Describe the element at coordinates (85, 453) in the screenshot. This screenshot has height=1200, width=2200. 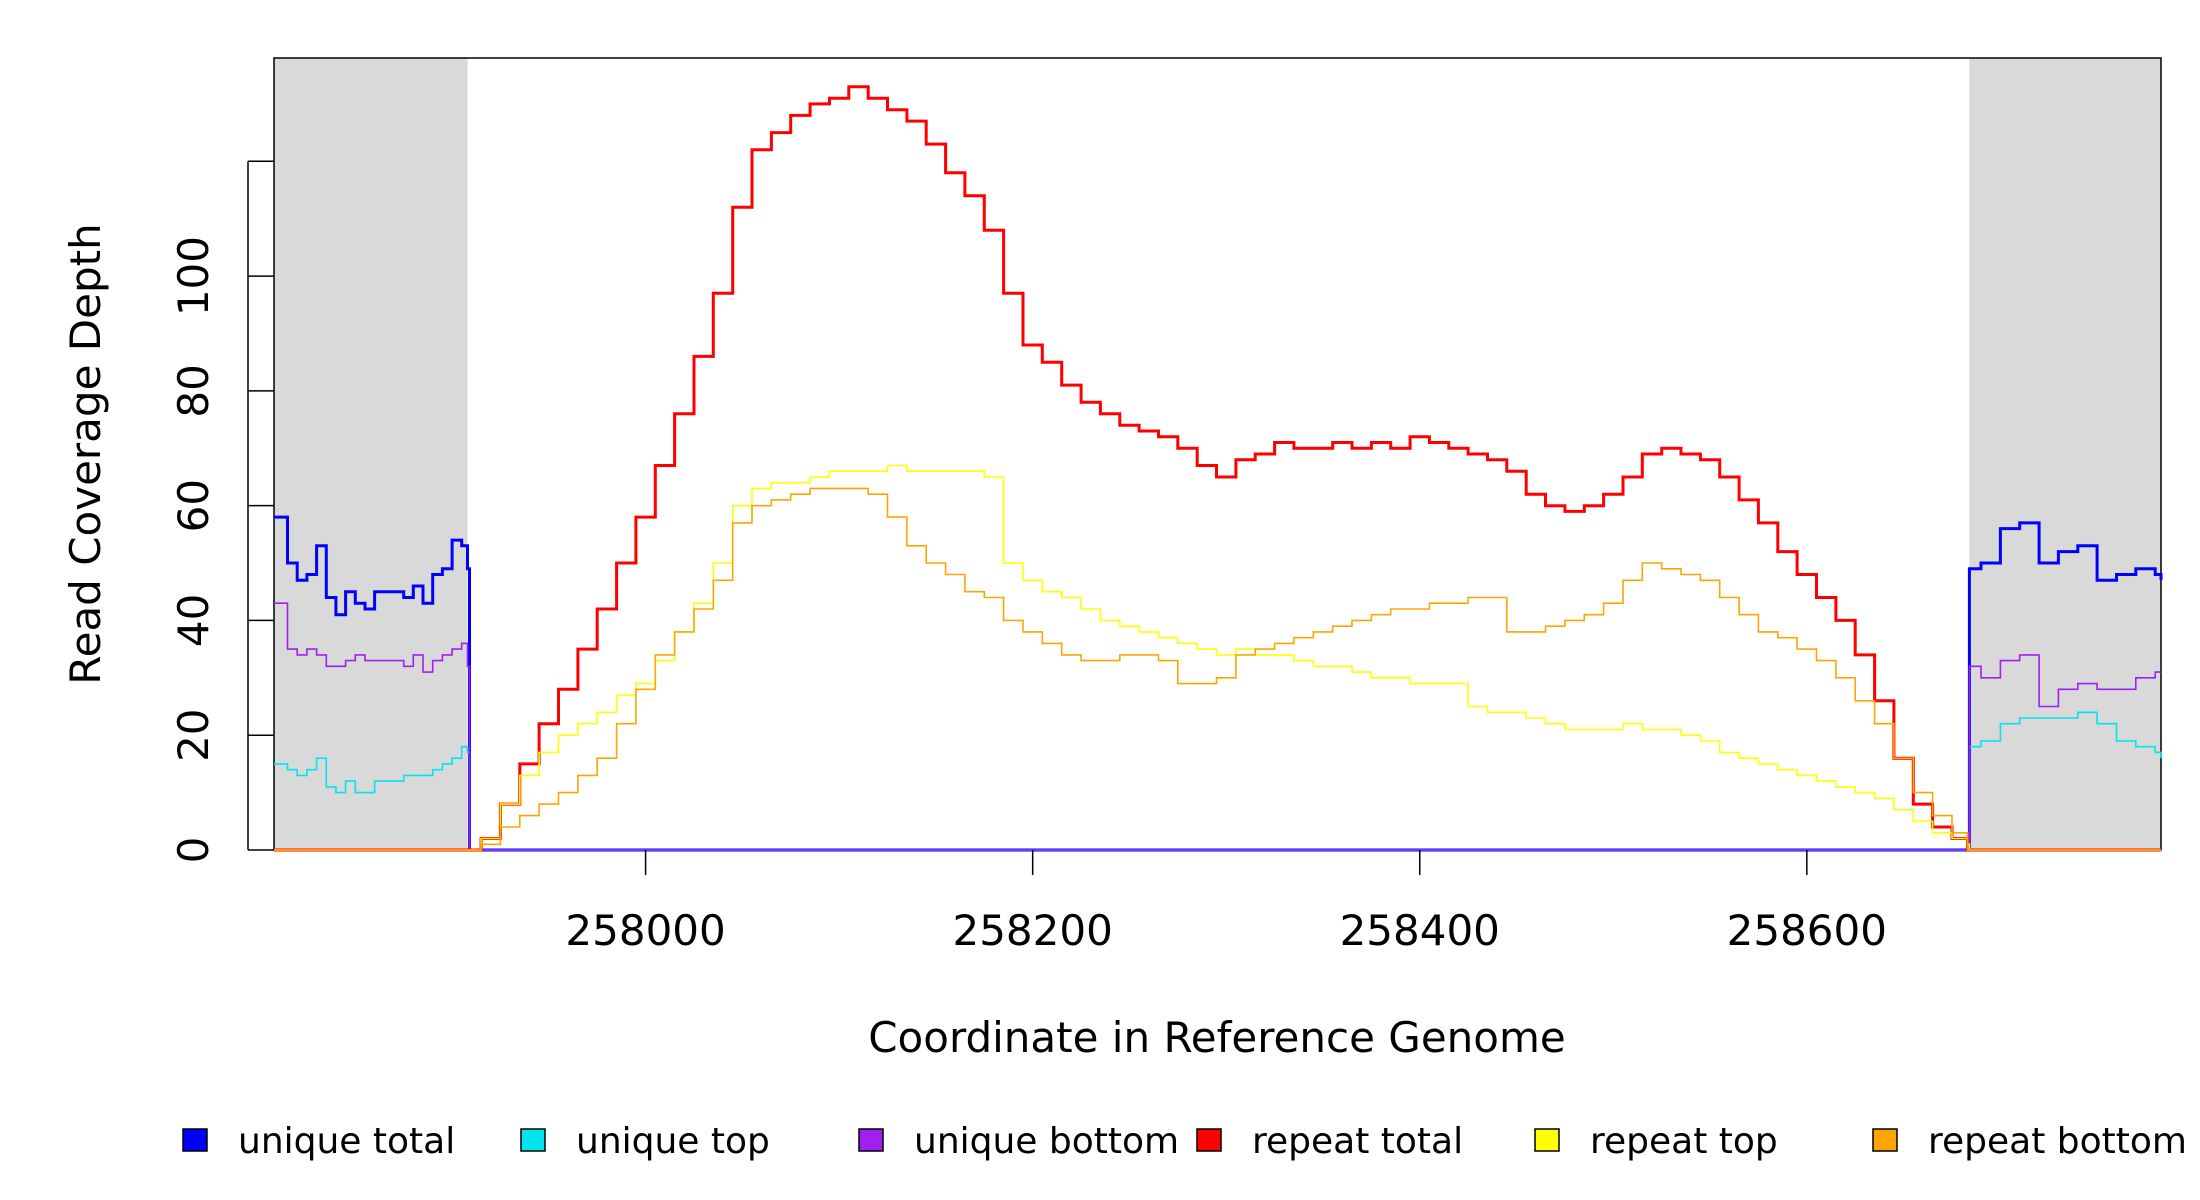
I see `y-axis-title: Read Coverage Depth` at that location.